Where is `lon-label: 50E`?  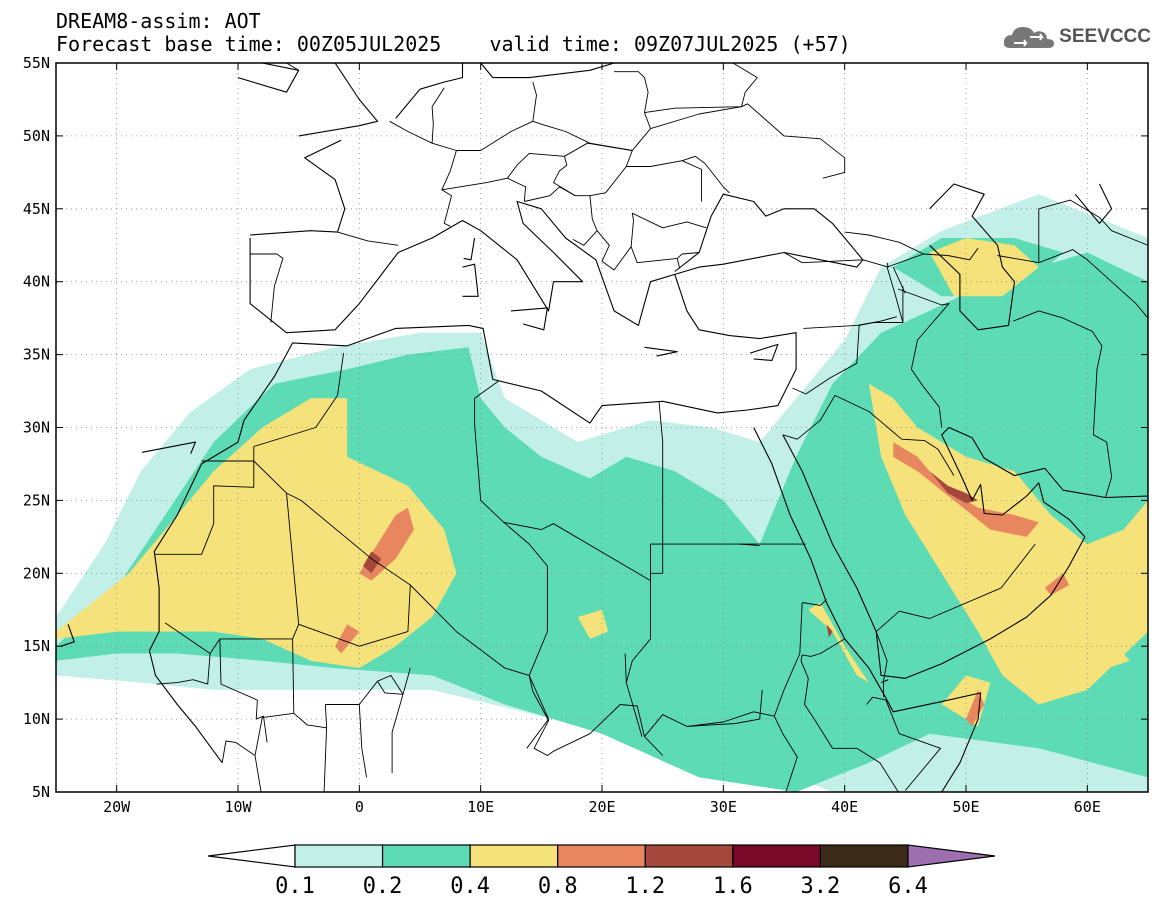
lon-label: 50E is located at coordinates (965, 807).